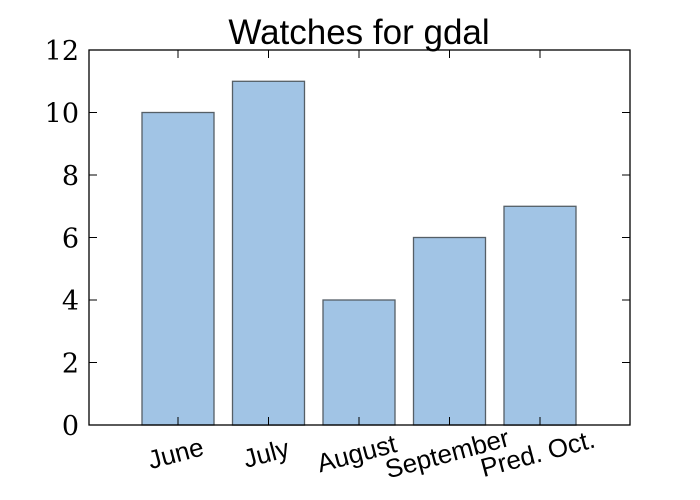  I want to click on y-tick-label-10: 10, so click(62, 114).